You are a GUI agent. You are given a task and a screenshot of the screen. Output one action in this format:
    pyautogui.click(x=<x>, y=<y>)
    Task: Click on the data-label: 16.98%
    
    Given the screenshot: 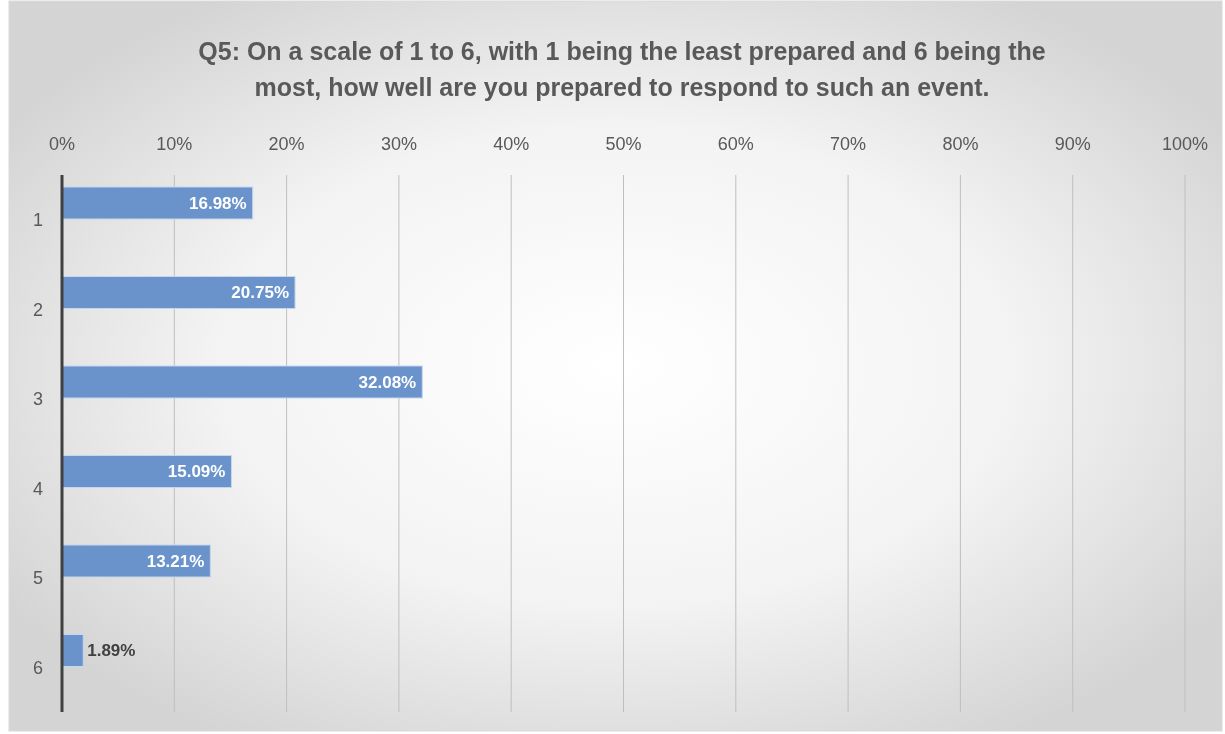 What is the action you would take?
    pyautogui.click(x=218, y=203)
    